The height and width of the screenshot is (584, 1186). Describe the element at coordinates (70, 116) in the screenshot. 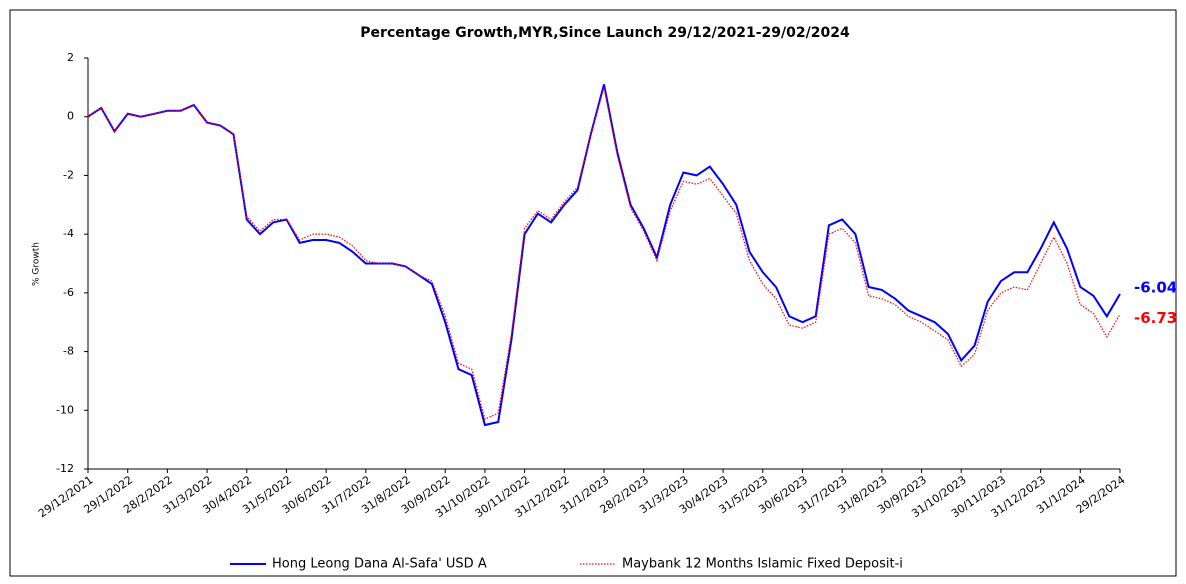

I see `y-tick-label: 0` at that location.